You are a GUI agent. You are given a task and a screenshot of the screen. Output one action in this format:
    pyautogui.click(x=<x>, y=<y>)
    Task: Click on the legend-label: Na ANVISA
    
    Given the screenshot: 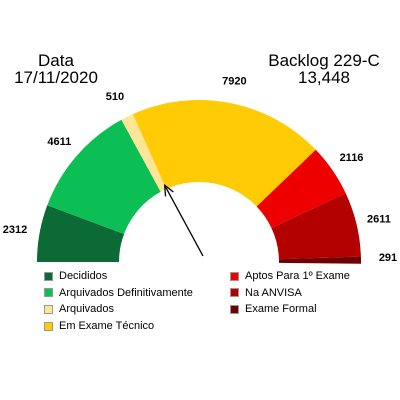 What is the action you would take?
    pyautogui.click(x=273, y=292)
    